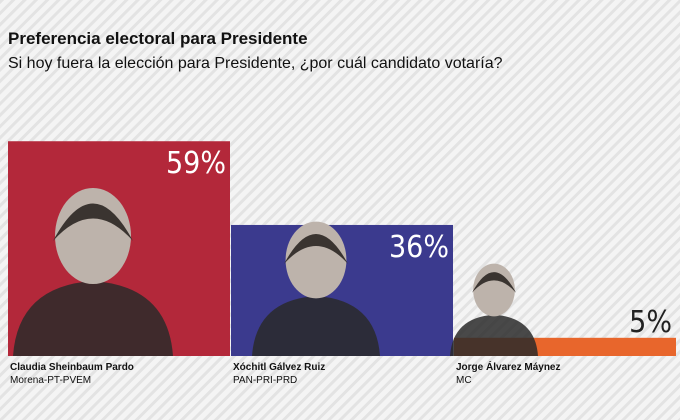 The width and height of the screenshot is (680, 420). What do you see at coordinates (279, 367) in the screenshot?
I see `category-label: Xóchitl Gálvez Ruiz` at bounding box center [279, 367].